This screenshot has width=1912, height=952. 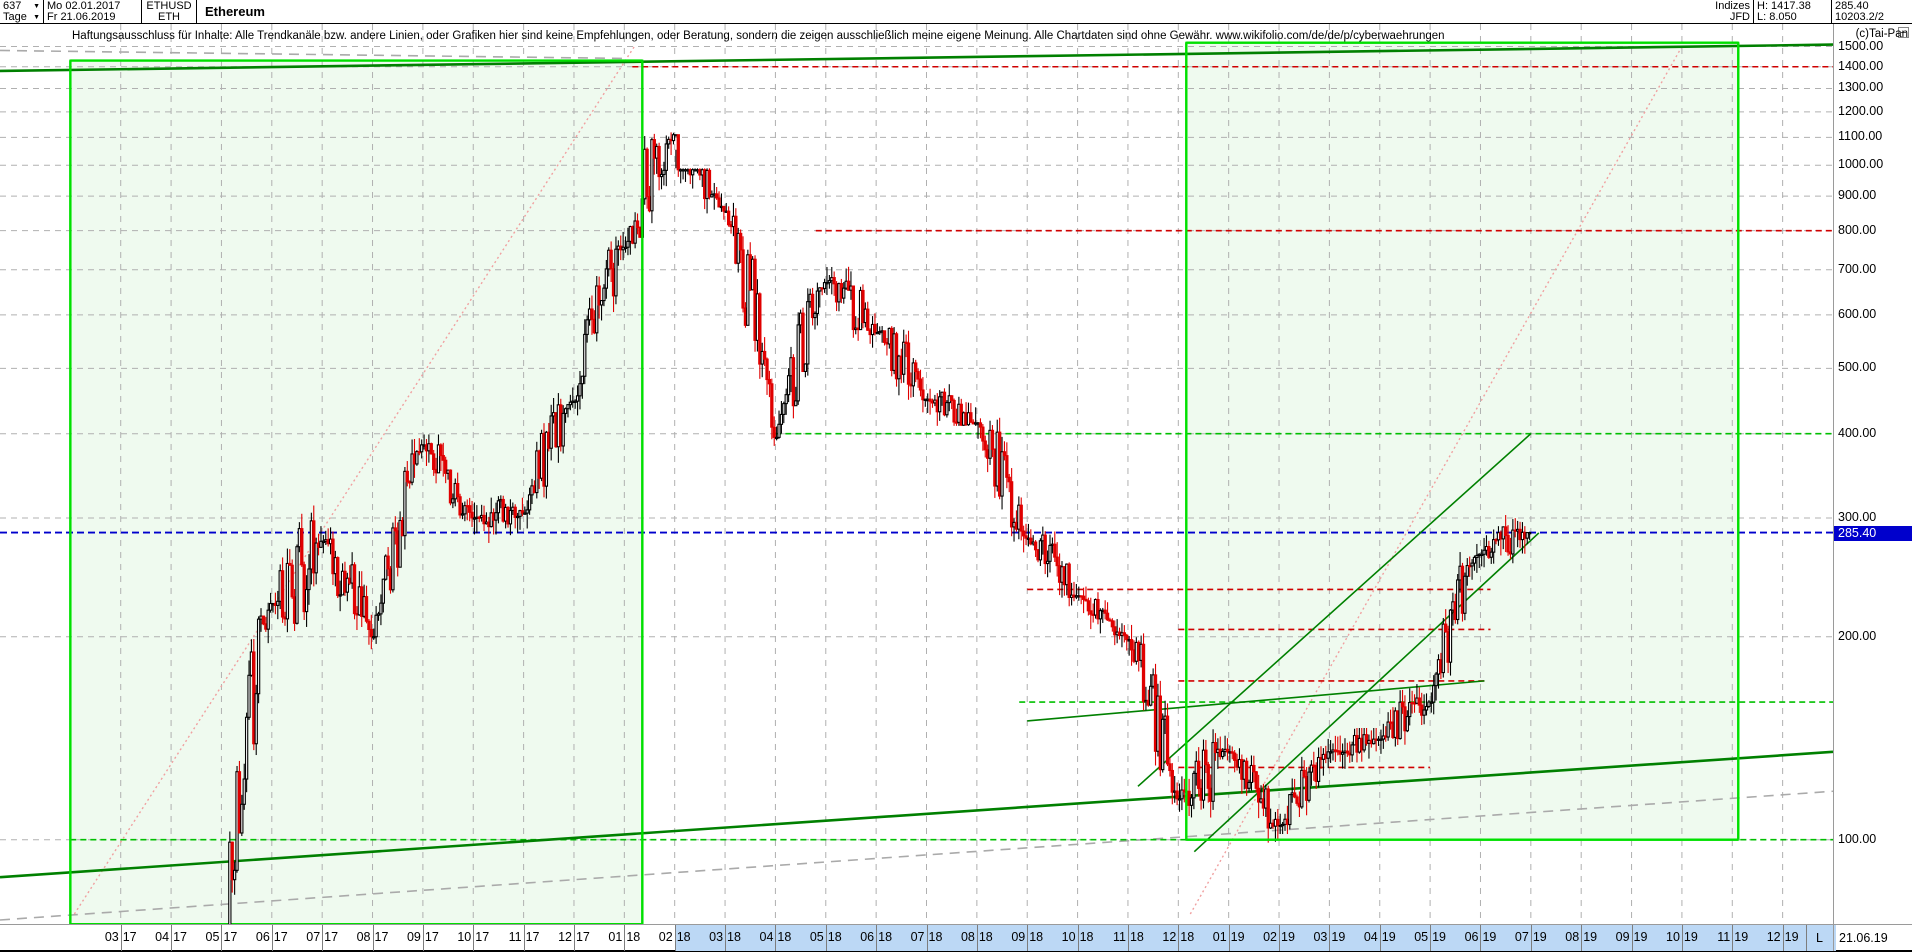 I want to click on chevron-down-icon-2: ▼, so click(x=36, y=17).